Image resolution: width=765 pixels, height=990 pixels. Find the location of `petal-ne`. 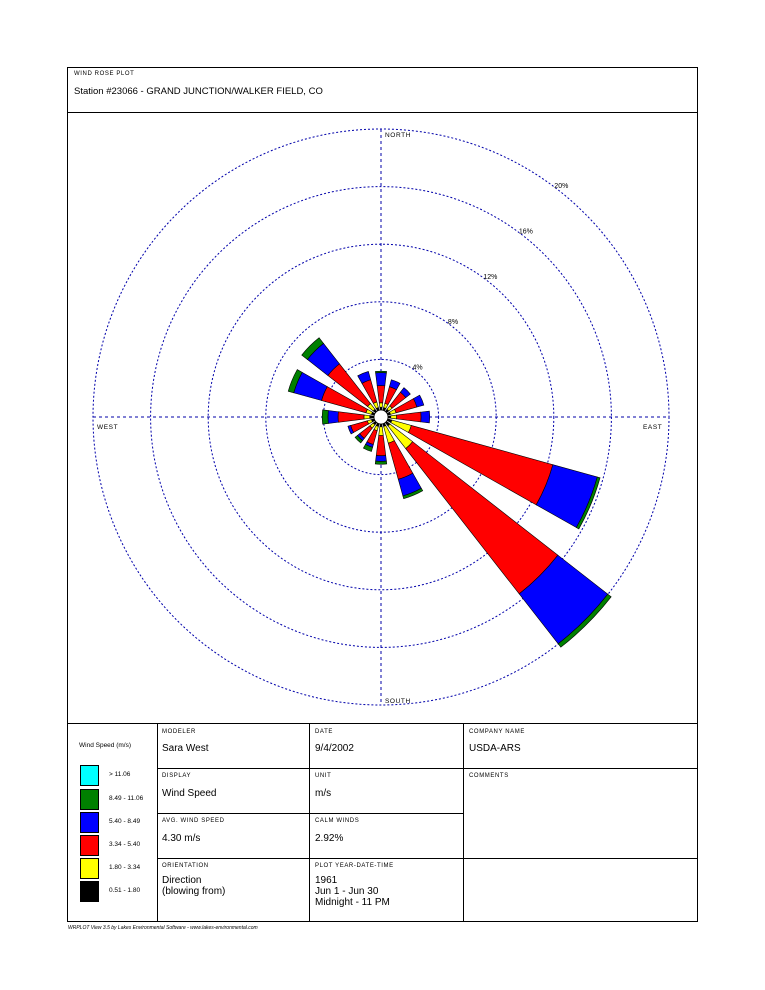

petal-ne is located at coordinates (405, 393).